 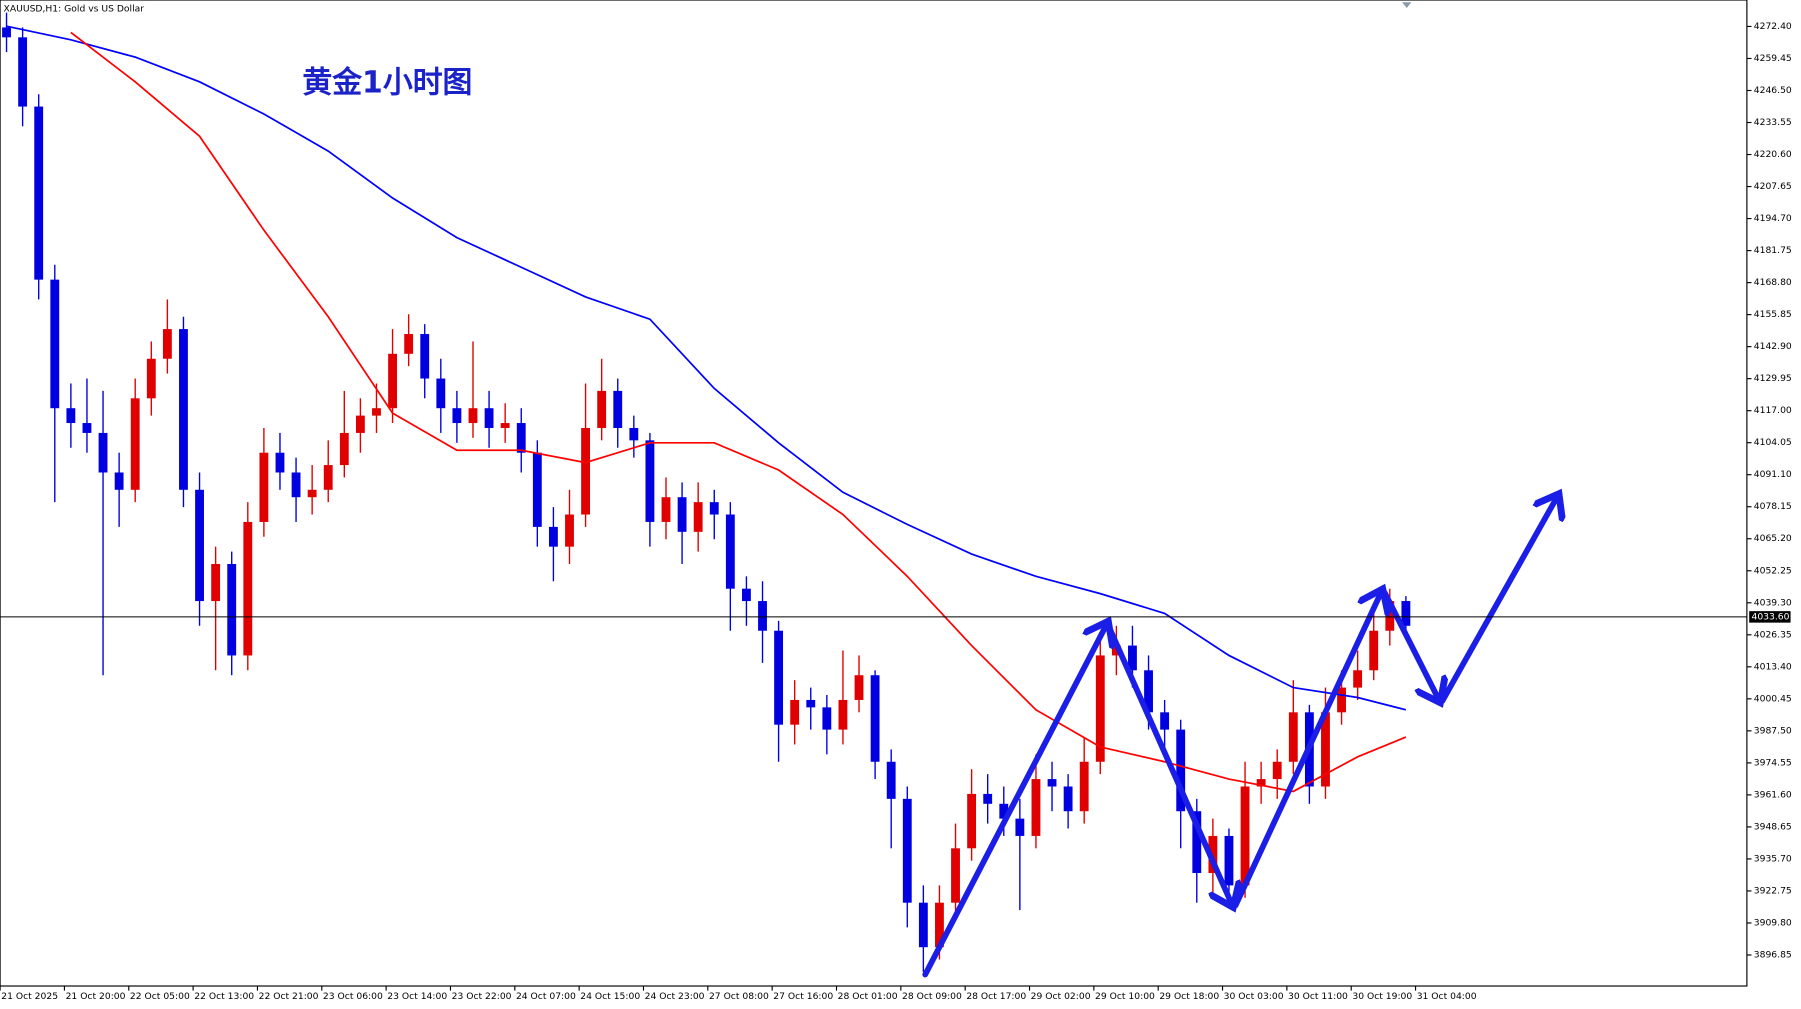 I want to click on y-tick-label: 3909.80, so click(x=1773, y=922).